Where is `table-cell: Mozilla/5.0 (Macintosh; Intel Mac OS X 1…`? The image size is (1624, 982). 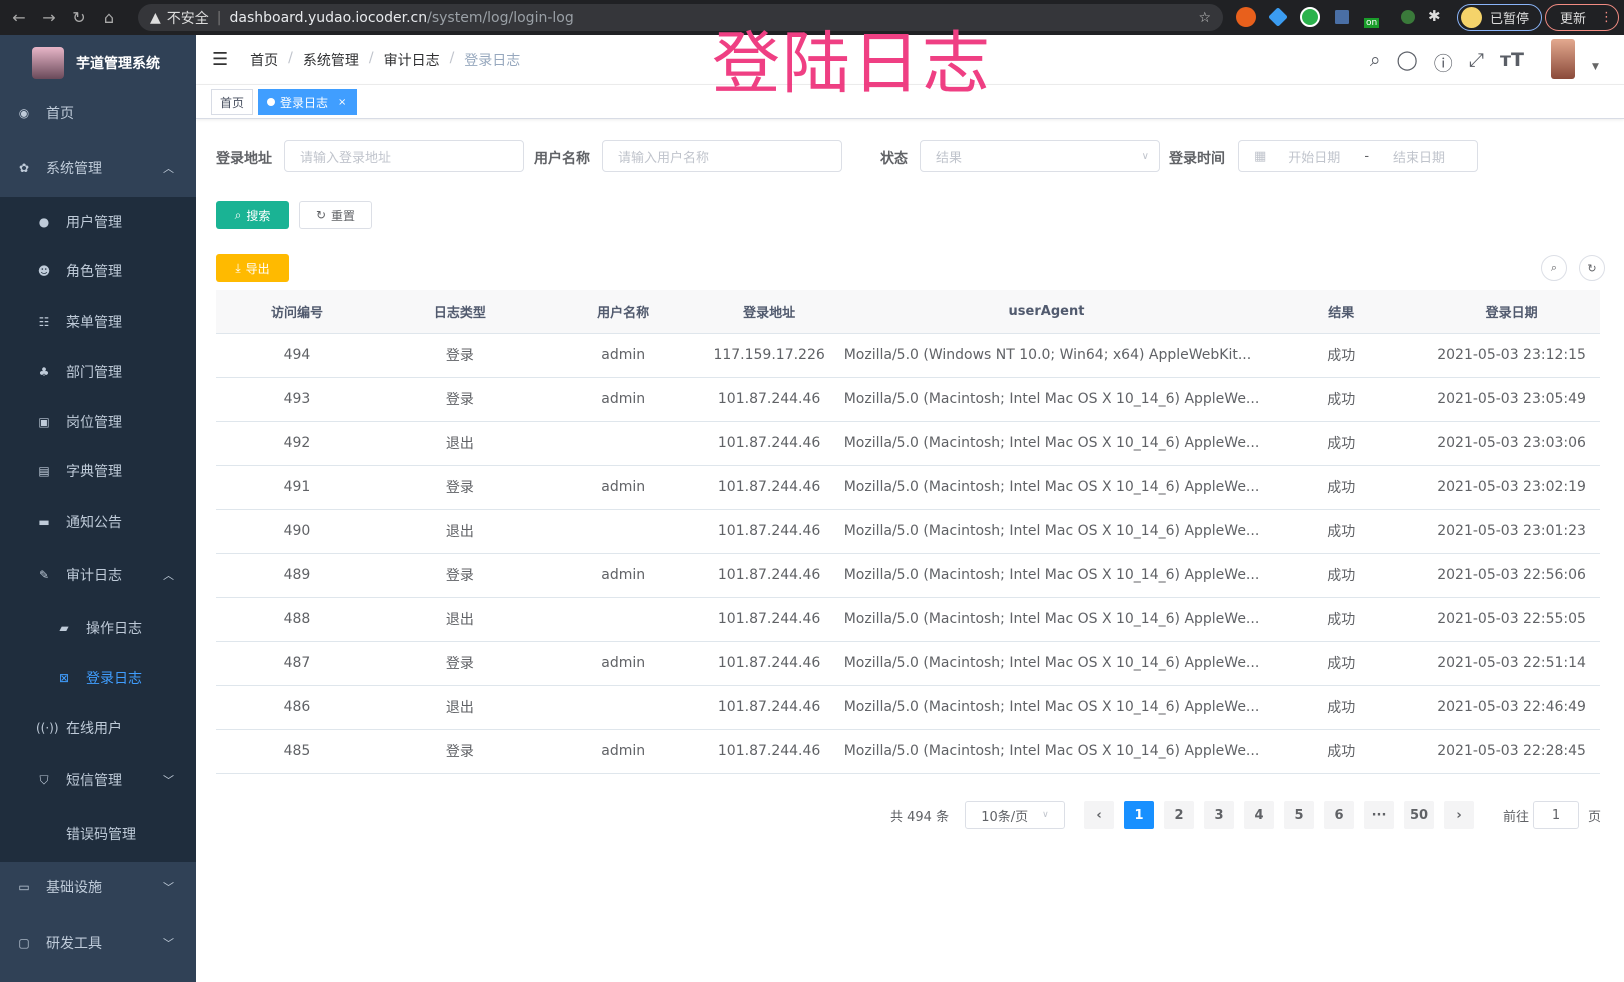 table-cell: Mozilla/5.0 (Macintosh; Intel Mac OS X 1… is located at coordinates (1046, 707).